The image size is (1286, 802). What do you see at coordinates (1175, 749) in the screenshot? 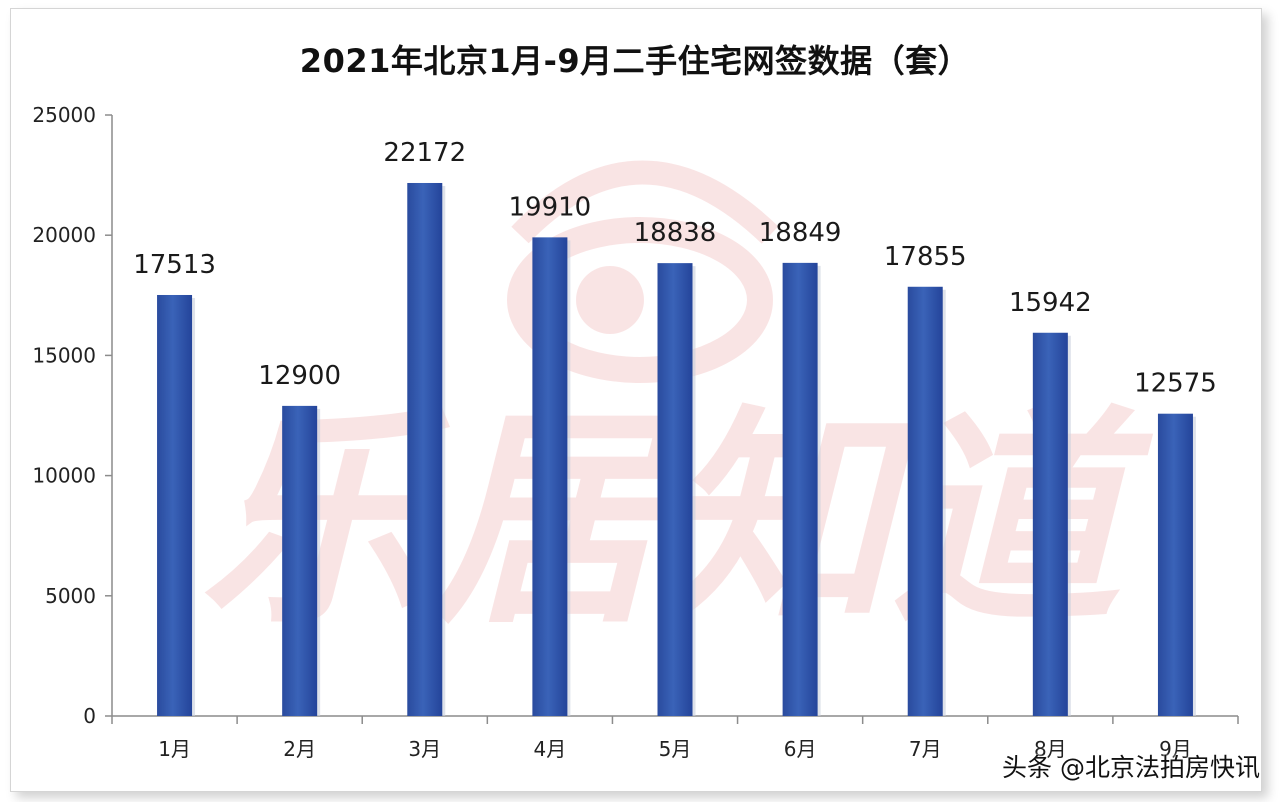
I see `x-tick-label: 9月` at bounding box center [1175, 749].